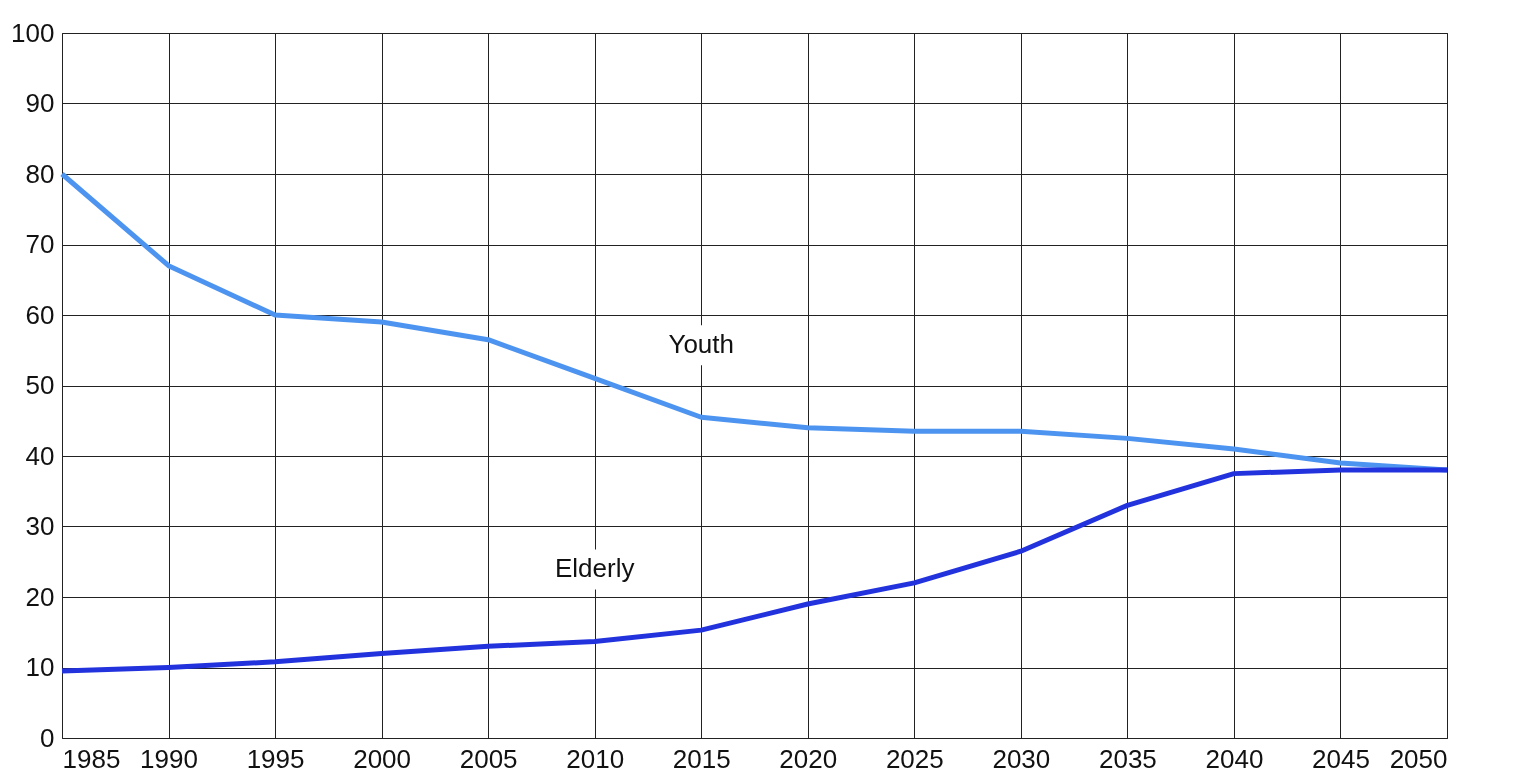  I want to click on y-tick-label: 80, so click(40, 173).